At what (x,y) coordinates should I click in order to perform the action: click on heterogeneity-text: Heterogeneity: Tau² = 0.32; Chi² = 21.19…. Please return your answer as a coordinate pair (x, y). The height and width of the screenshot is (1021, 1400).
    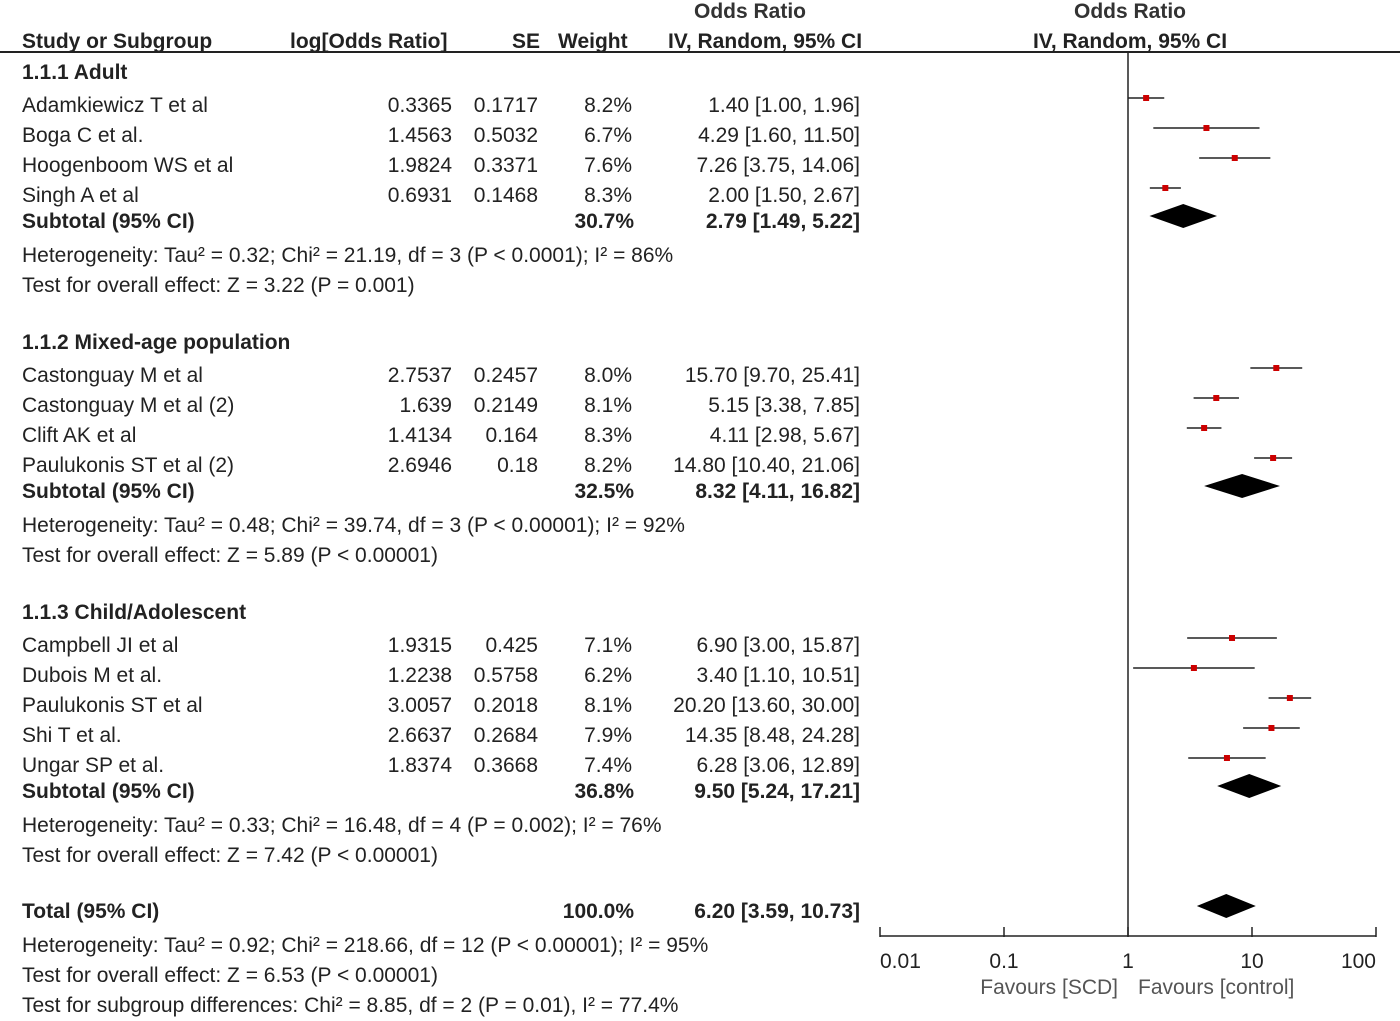
    Looking at the image, I should click on (348, 255).